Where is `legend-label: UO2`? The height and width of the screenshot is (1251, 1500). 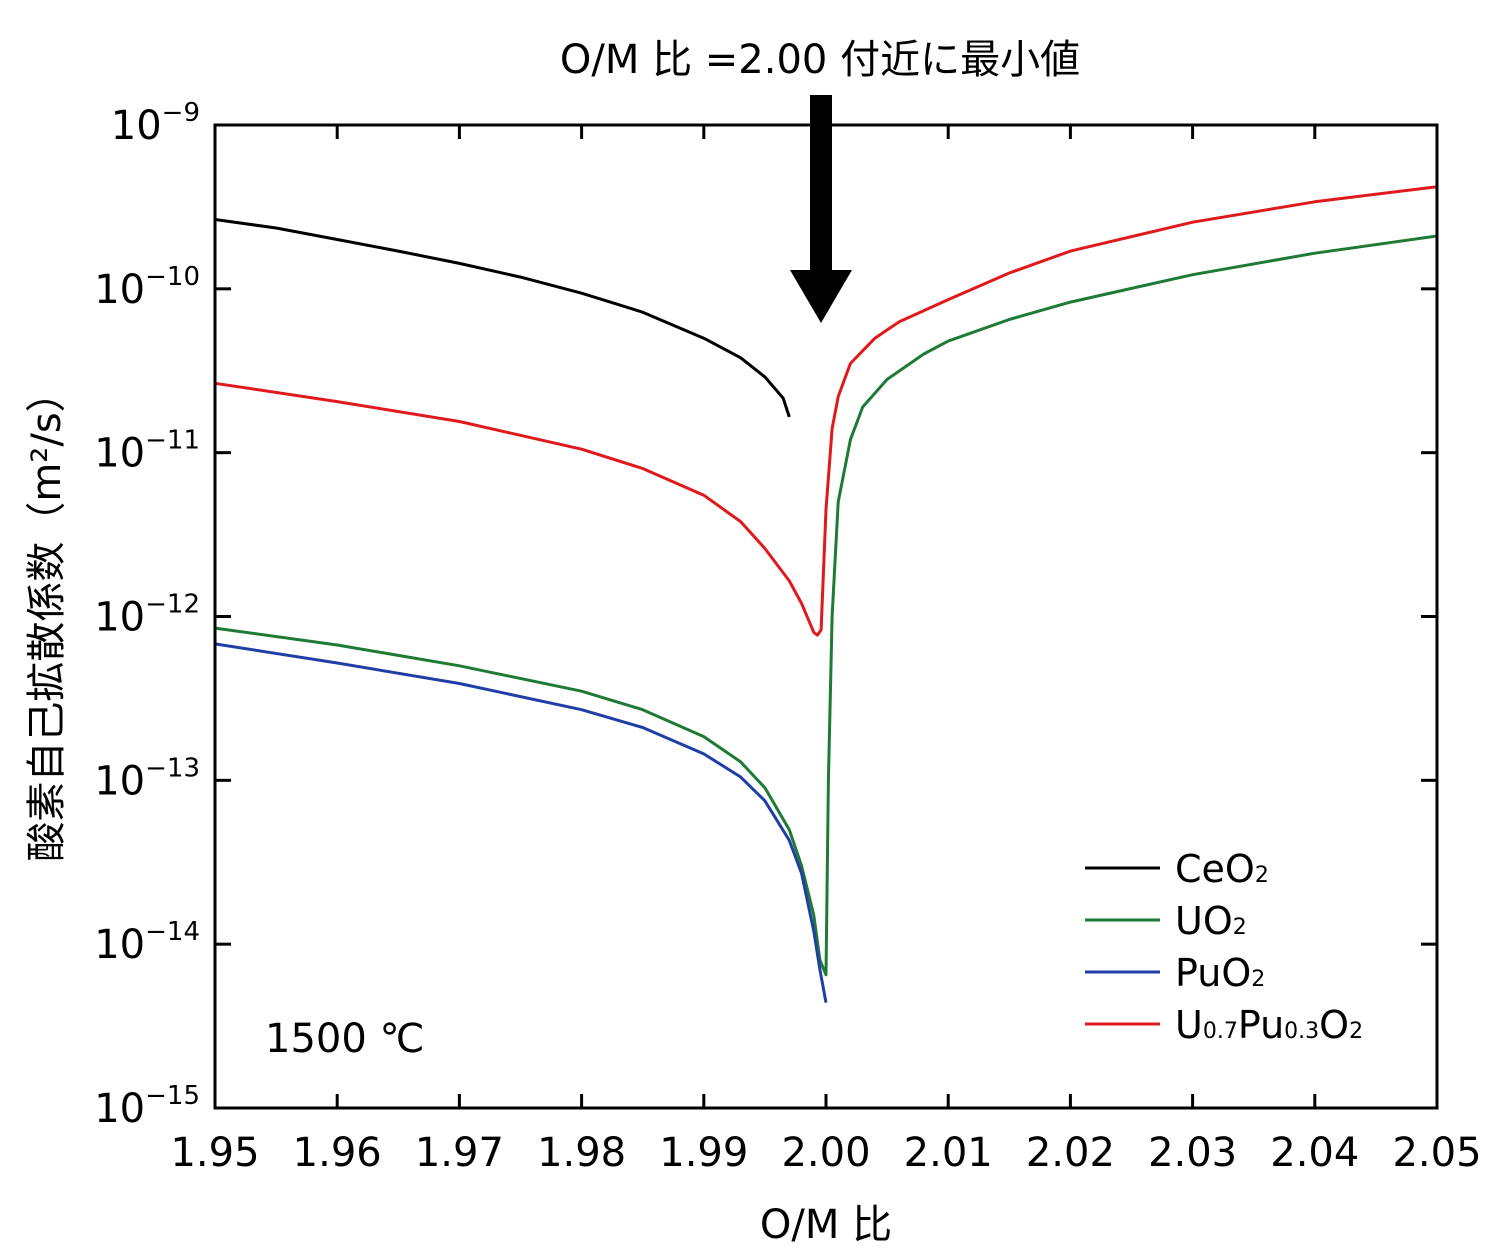 legend-label: UO2 is located at coordinates (1211, 921).